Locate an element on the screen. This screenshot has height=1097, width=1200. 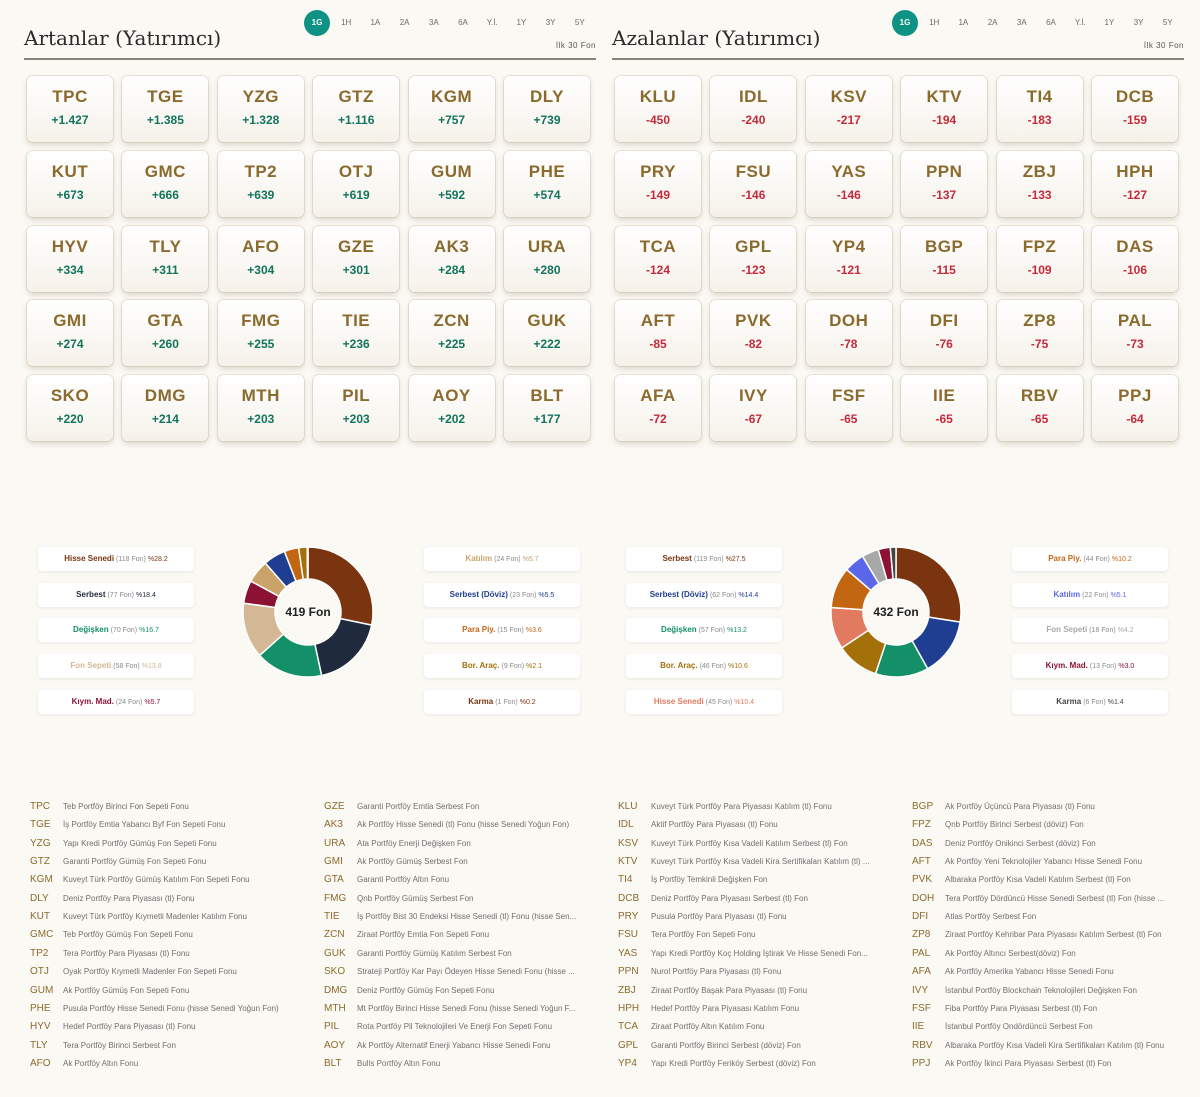
legend-item: Para Piy. (15 Fon) %3.6 is located at coordinates (502, 630).